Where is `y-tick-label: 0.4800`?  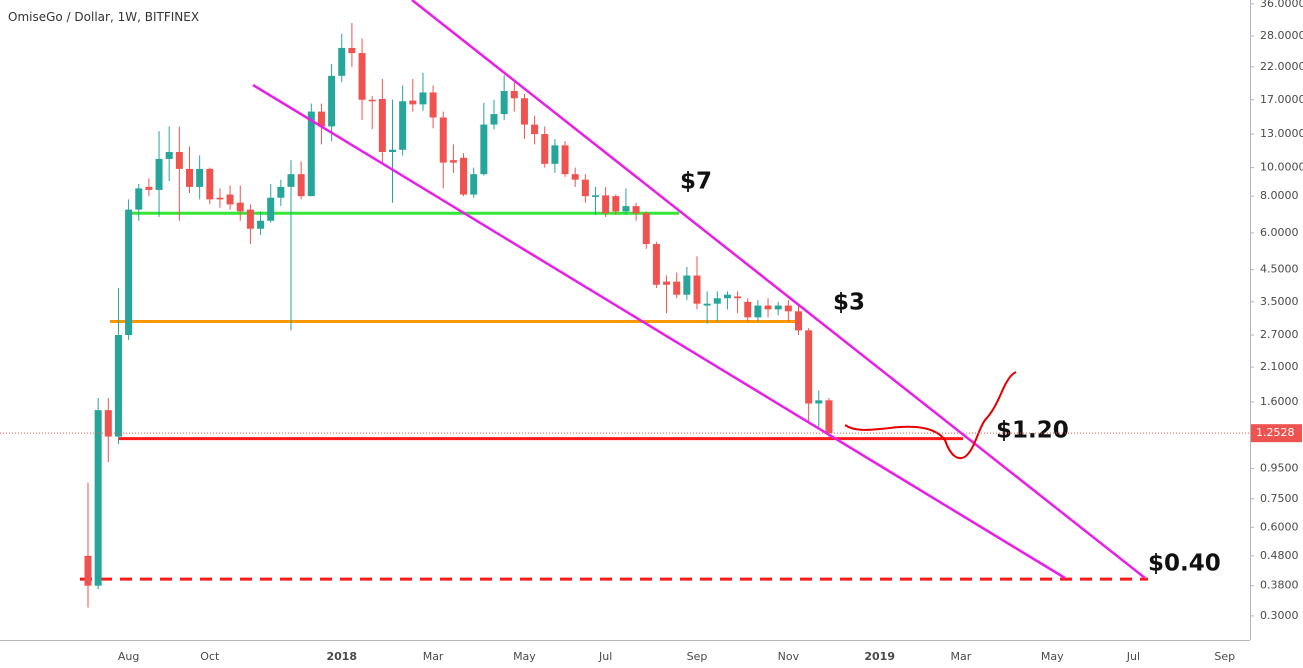 y-tick-label: 0.4800 is located at coordinates (1279, 555).